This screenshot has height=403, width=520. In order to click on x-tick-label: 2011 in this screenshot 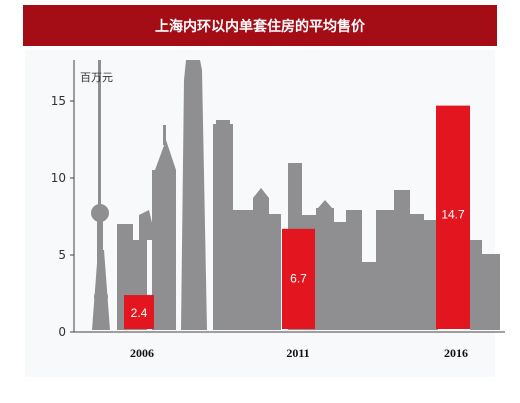, I will do `click(297, 353)`.